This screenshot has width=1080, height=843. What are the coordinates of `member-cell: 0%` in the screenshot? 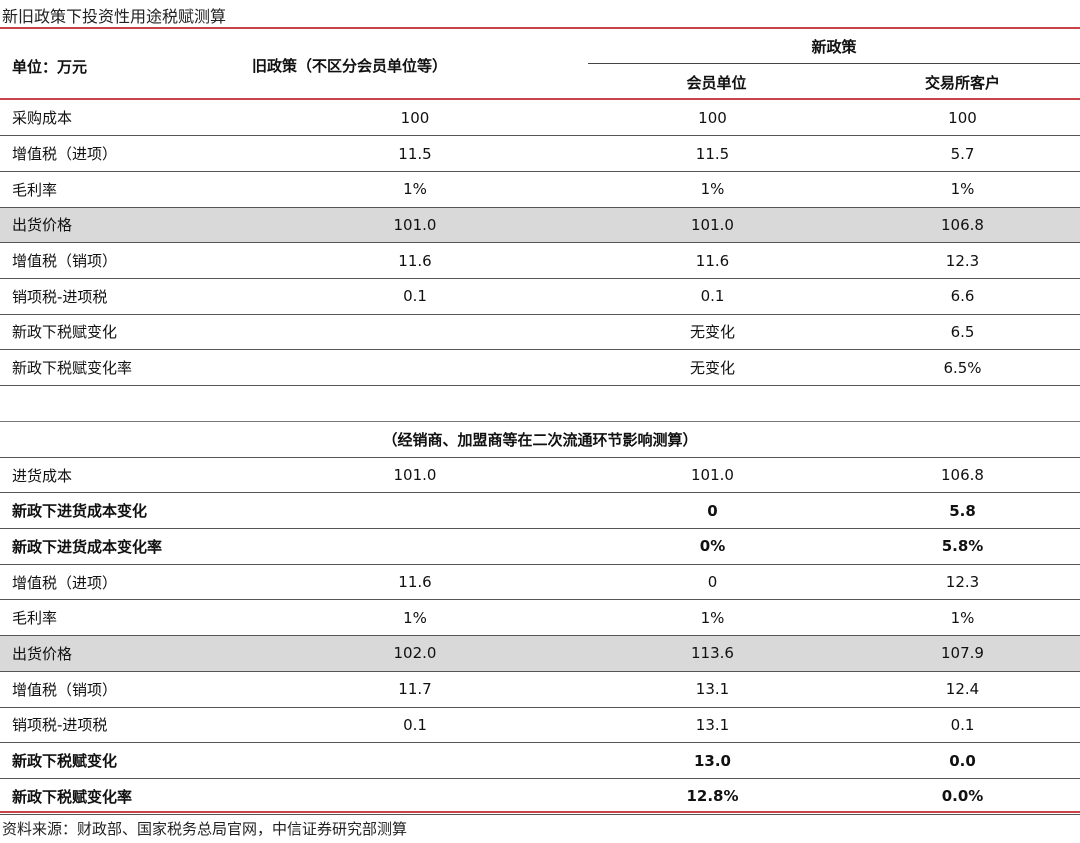 It's located at (712, 546).